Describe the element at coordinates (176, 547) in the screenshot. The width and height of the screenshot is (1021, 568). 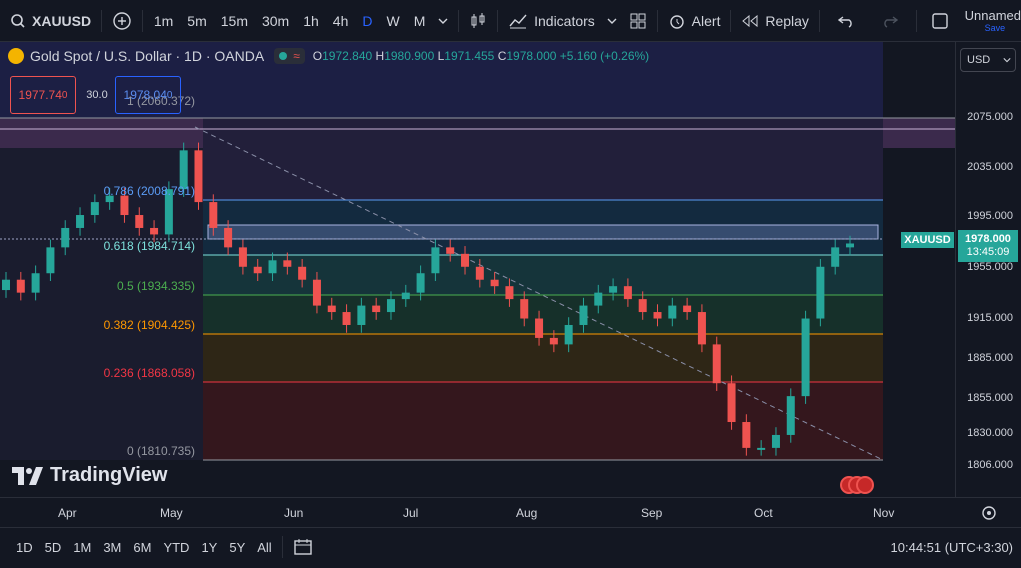
I see `range-ytd: YTD` at that location.